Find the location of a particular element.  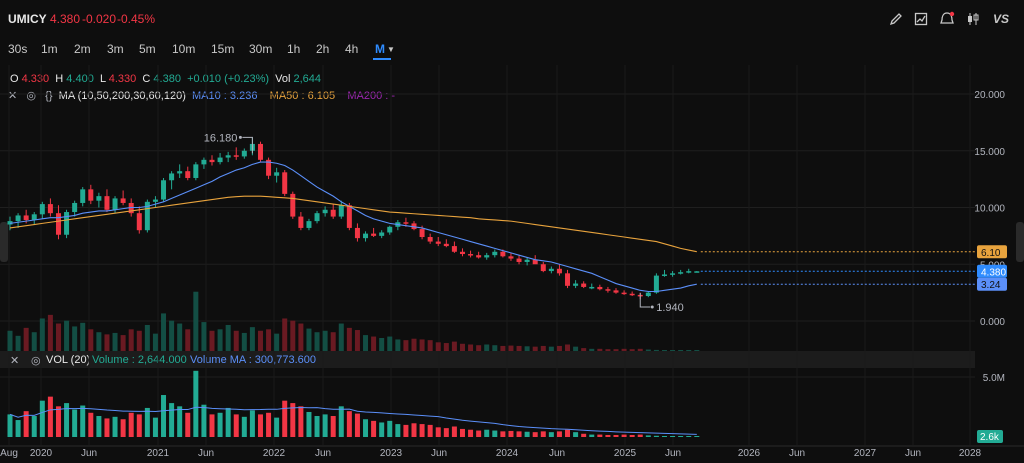

tf-2m: 2m is located at coordinates (82, 49).